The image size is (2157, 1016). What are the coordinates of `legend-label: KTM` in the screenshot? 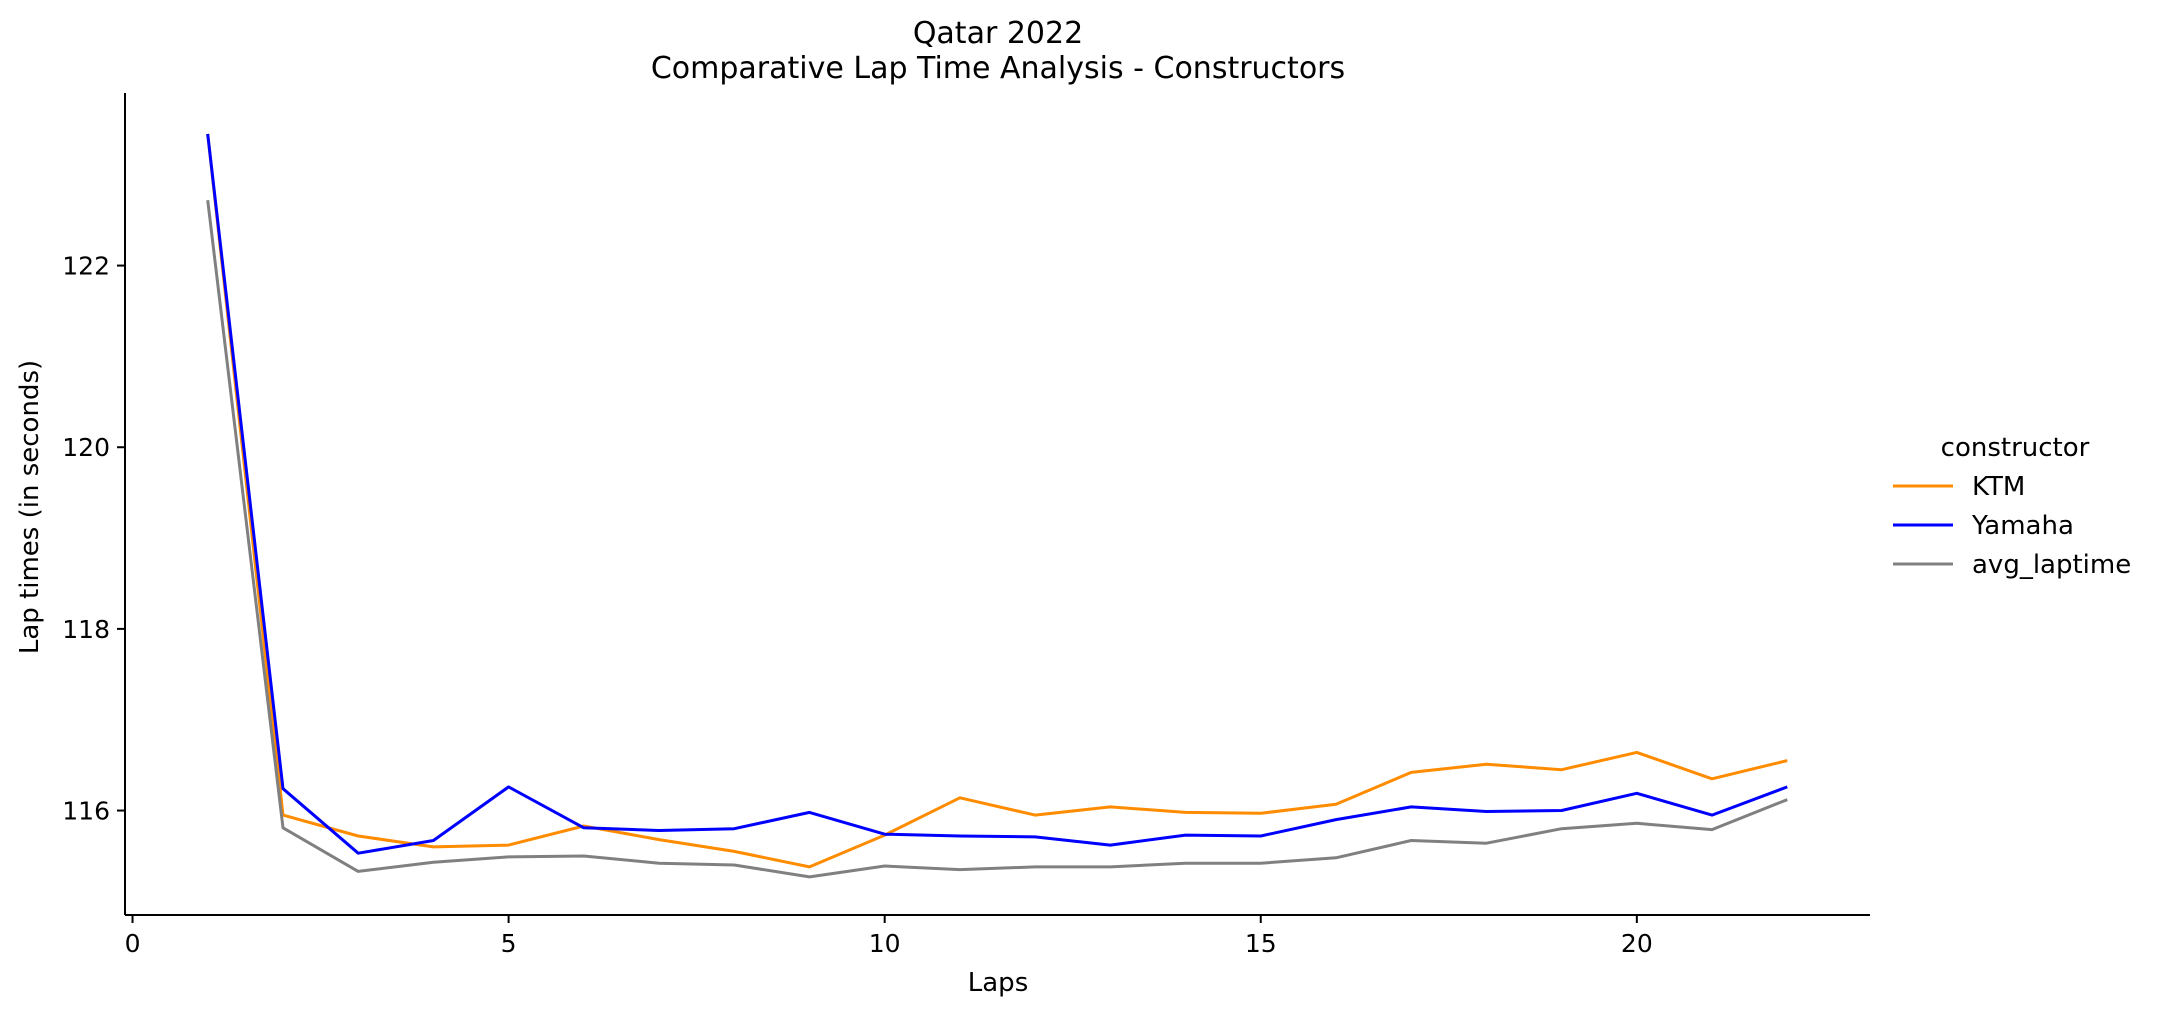 It's located at (1998, 487).